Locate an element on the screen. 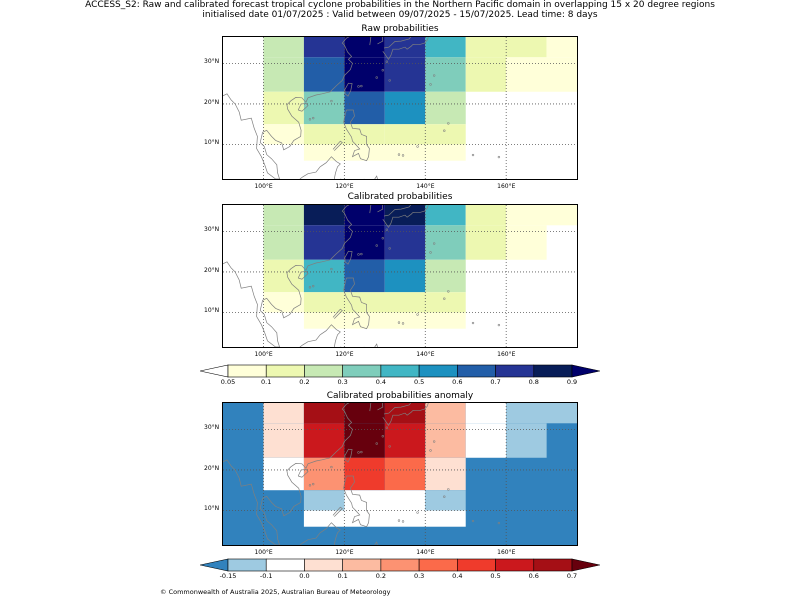  colorbar-tick-label: 0.2 is located at coordinates (304, 382).